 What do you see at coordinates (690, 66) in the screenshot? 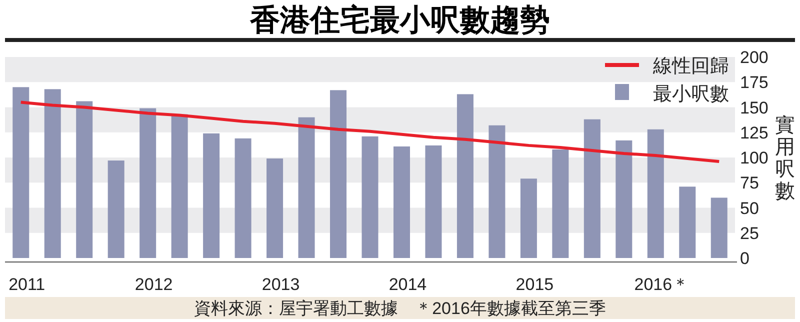
I see `legend-label: 線性回歸` at bounding box center [690, 66].